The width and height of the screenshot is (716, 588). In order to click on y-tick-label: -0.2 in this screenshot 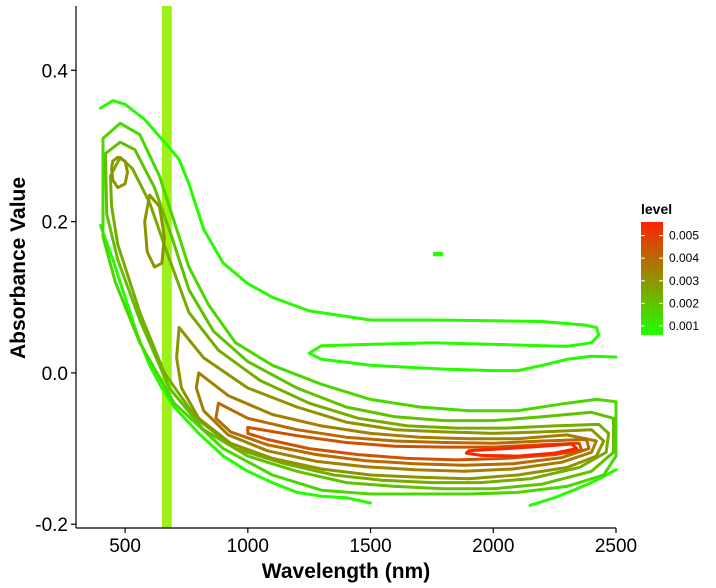, I will do `click(51, 525)`.